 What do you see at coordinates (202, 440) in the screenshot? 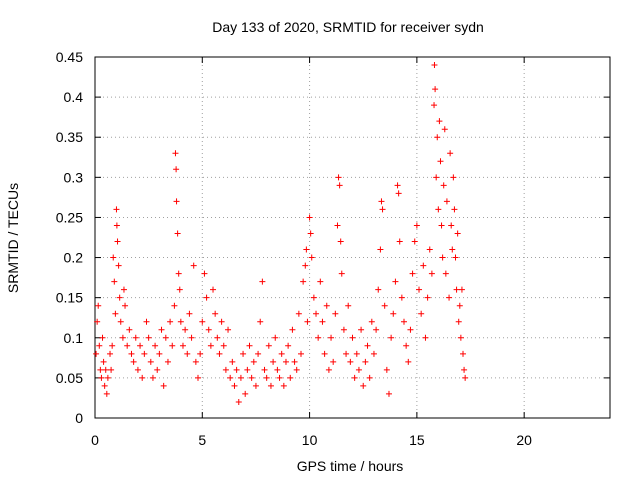
I see `x-tick-label: 5` at bounding box center [202, 440].